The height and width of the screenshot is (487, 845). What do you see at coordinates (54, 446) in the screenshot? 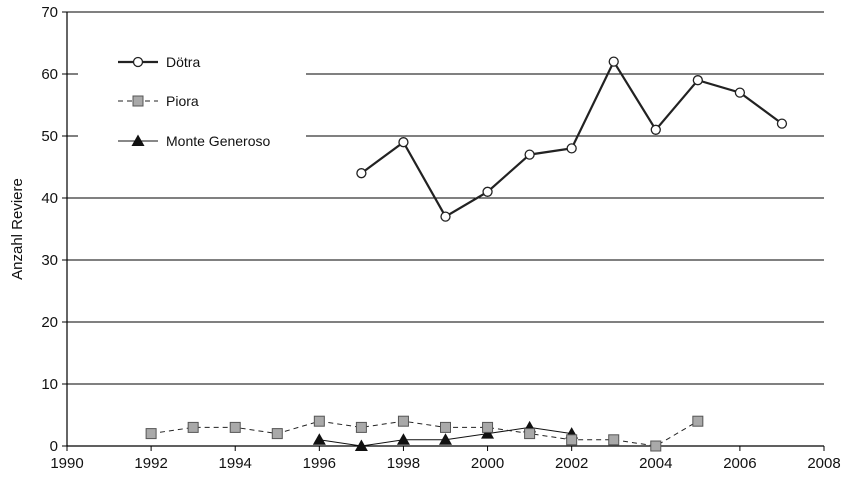
I see `y-tick-label: 0` at bounding box center [54, 446].